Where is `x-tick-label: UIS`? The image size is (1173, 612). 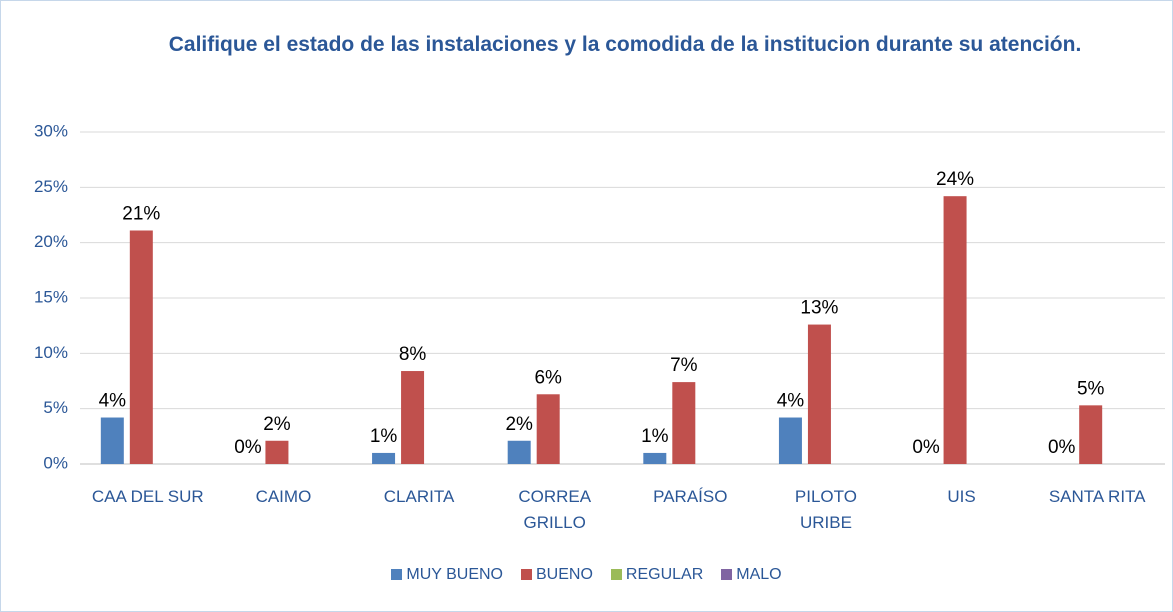
x-tick-label: UIS is located at coordinates (961, 496).